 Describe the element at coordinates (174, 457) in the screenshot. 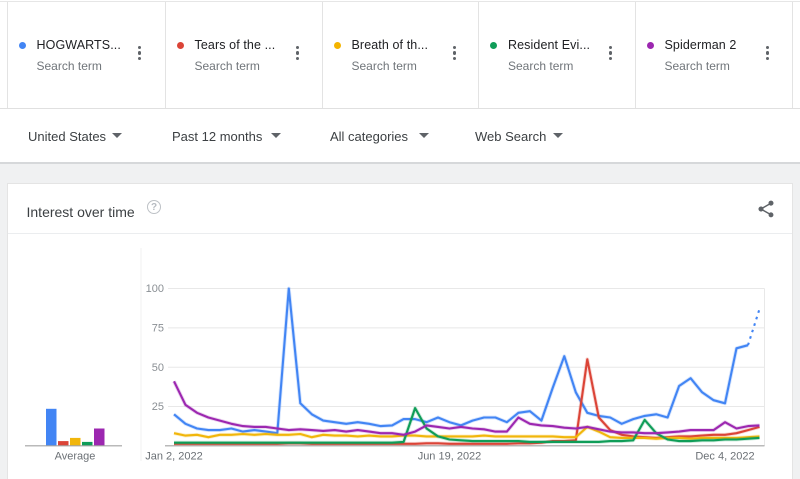

I see `svg-text: Jan 2, 2022` at that location.